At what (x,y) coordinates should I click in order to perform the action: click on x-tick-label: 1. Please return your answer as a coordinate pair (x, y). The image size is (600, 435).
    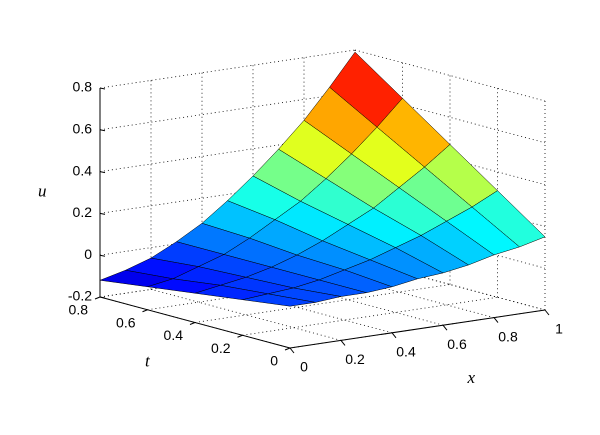
    Looking at the image, I should click on (559, 329).